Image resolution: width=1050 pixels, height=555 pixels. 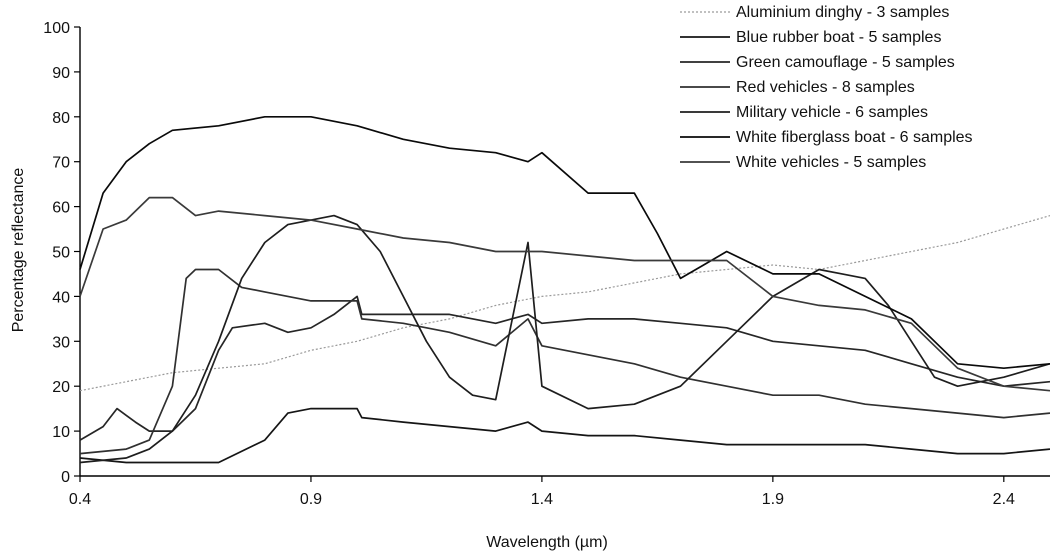 I want to click on x-axis-title: Wavelength (µm), so click(x=547, y=542).